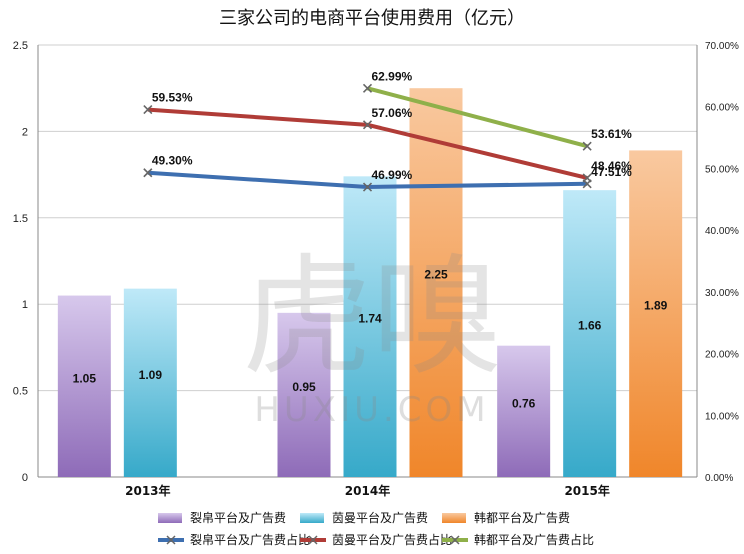  What do you see at coordinates (147, 490) in the screenshot?
I see `x-category-label: 2013年` at bounding box center [147, 490].